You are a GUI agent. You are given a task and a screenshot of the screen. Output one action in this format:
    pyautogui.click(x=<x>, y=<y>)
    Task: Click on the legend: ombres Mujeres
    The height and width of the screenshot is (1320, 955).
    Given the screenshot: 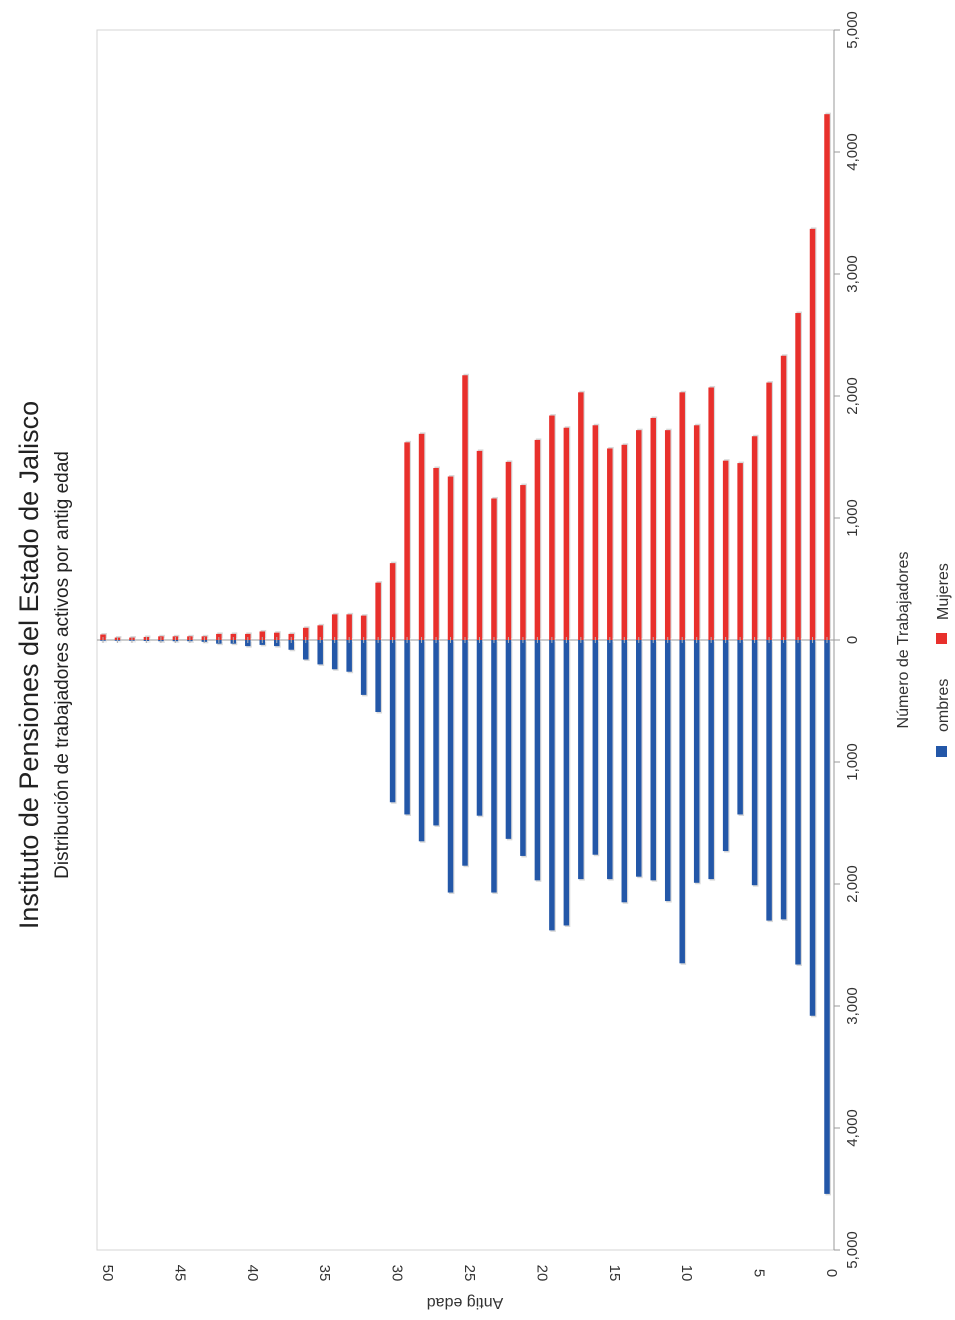 What is the action you would take?
    pyautogui.click(x=943, y=660)
    